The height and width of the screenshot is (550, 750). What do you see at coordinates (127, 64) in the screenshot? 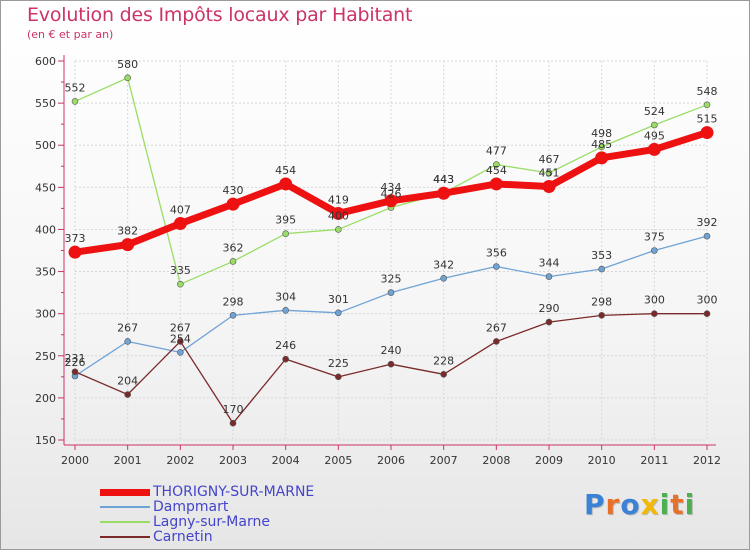
I see `data-label: 580` at bounding box center [127, 64].